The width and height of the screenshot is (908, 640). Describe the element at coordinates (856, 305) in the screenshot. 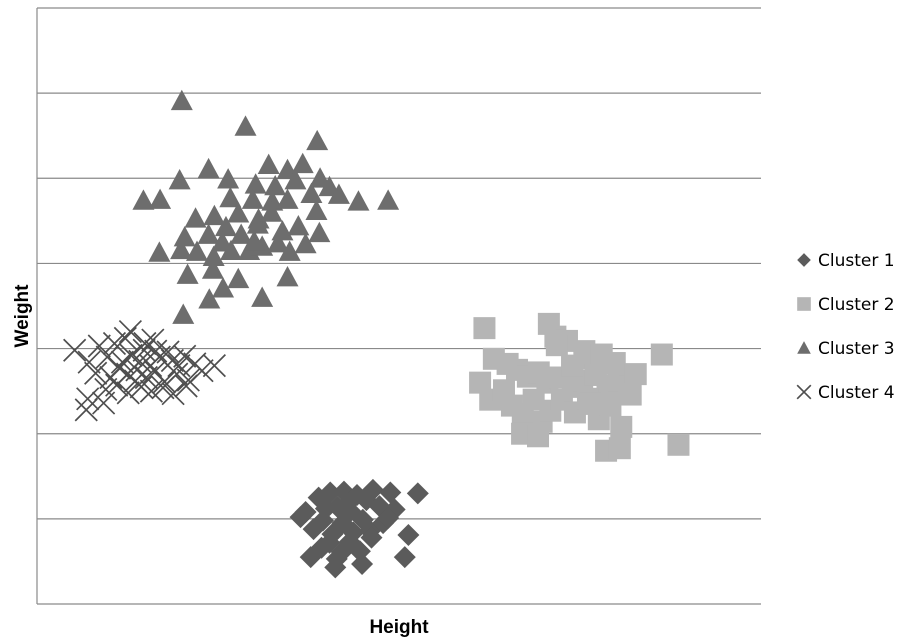

I see `legend-label-2: Cluster 2` at that location.